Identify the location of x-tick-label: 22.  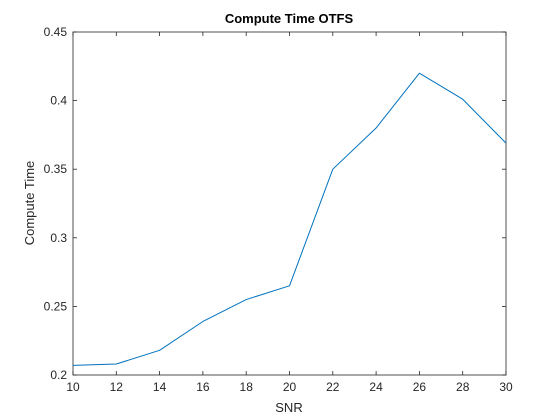
(333, 387).